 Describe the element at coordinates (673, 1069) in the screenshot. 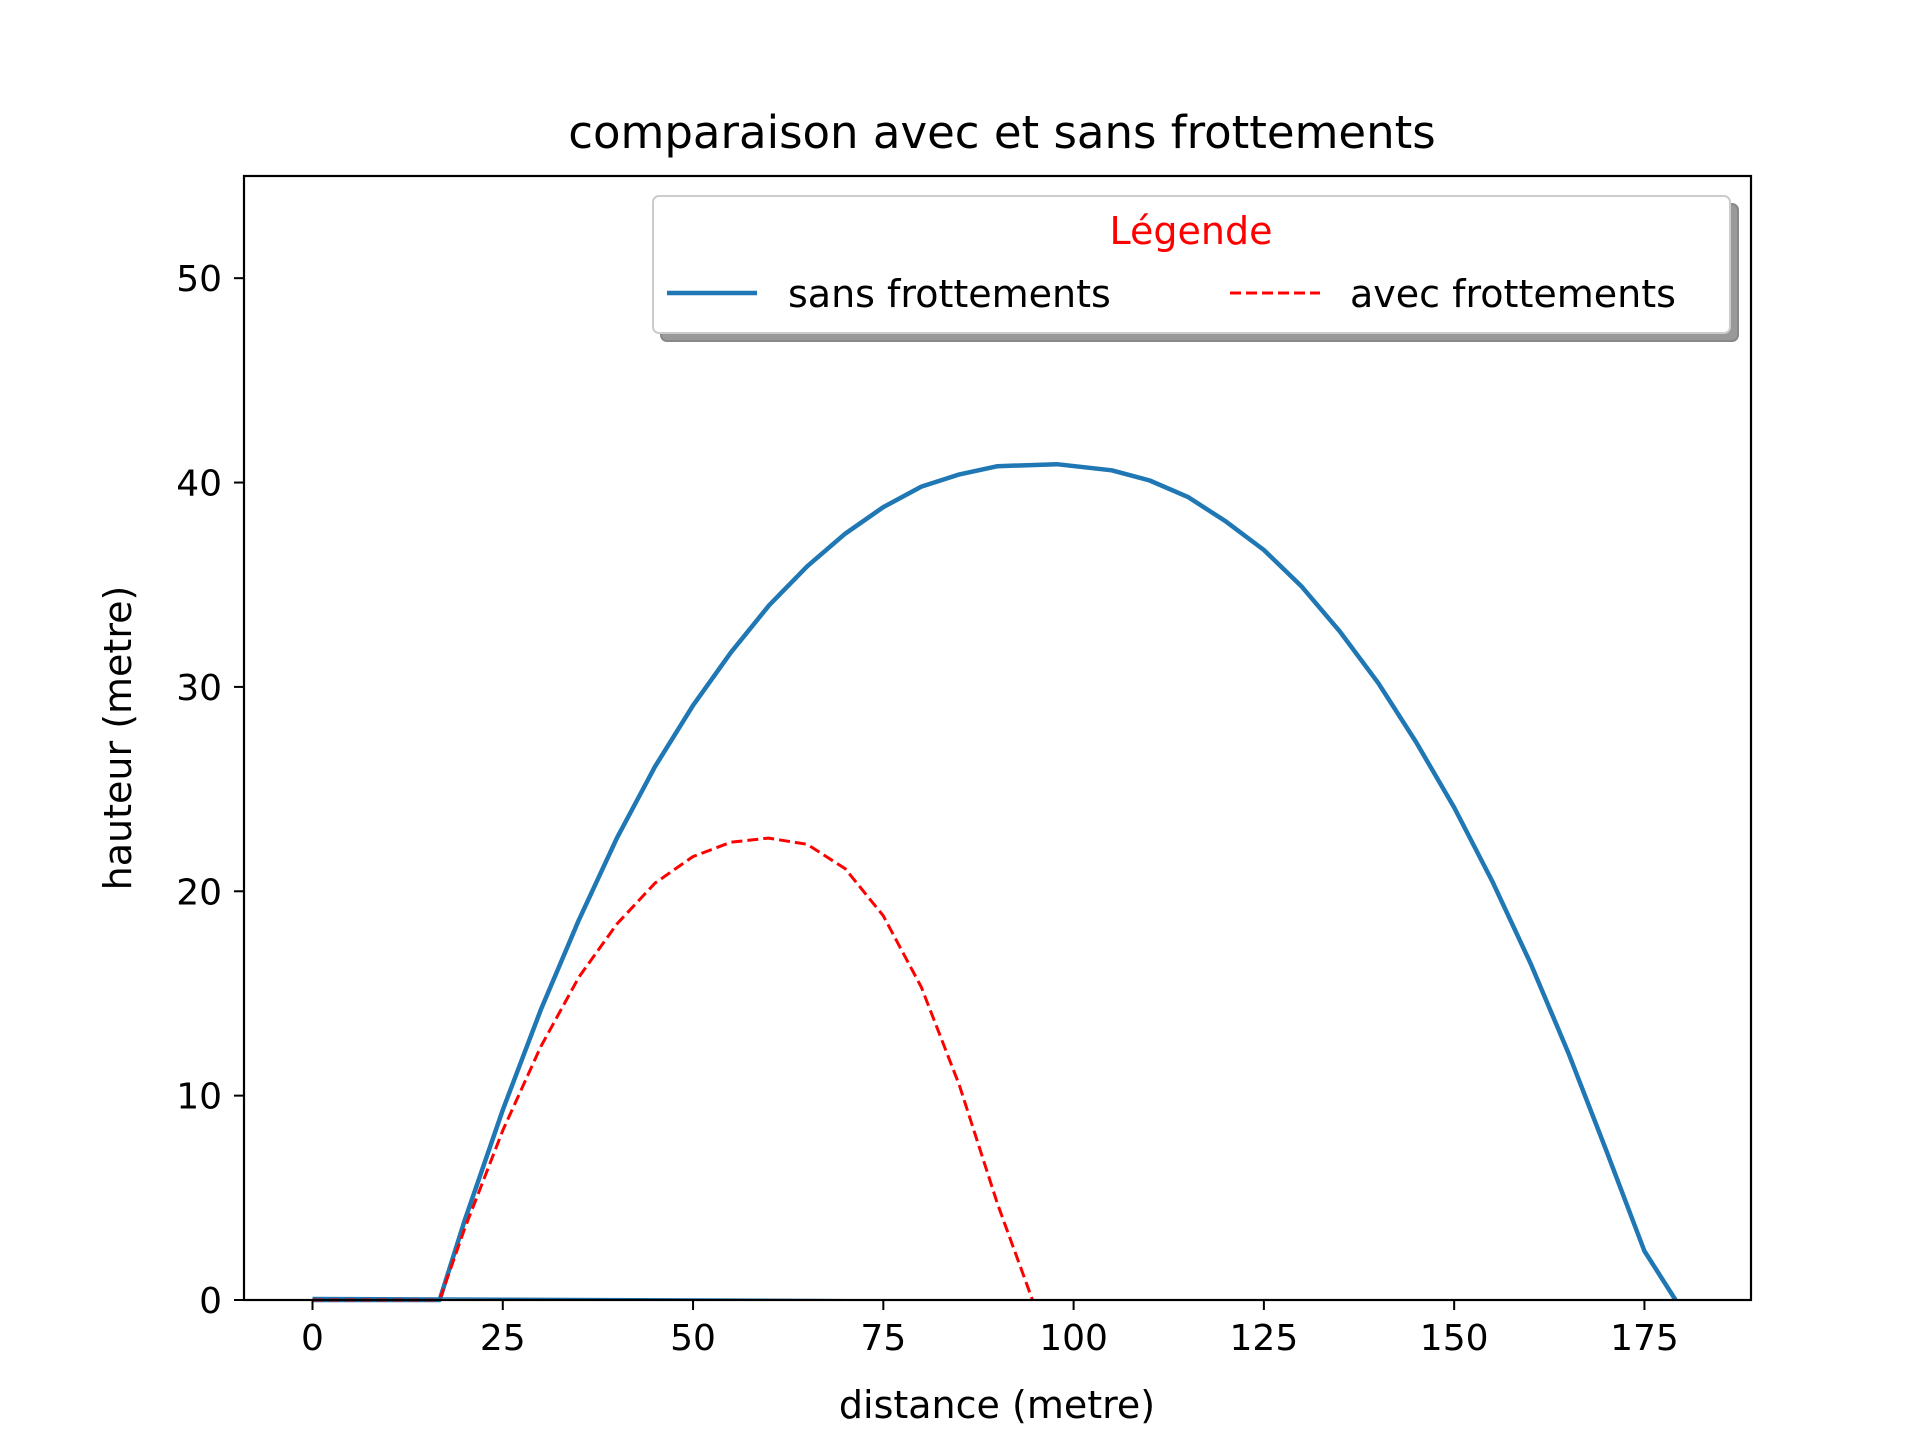

I see `series-line-avec-frottements` at that location.